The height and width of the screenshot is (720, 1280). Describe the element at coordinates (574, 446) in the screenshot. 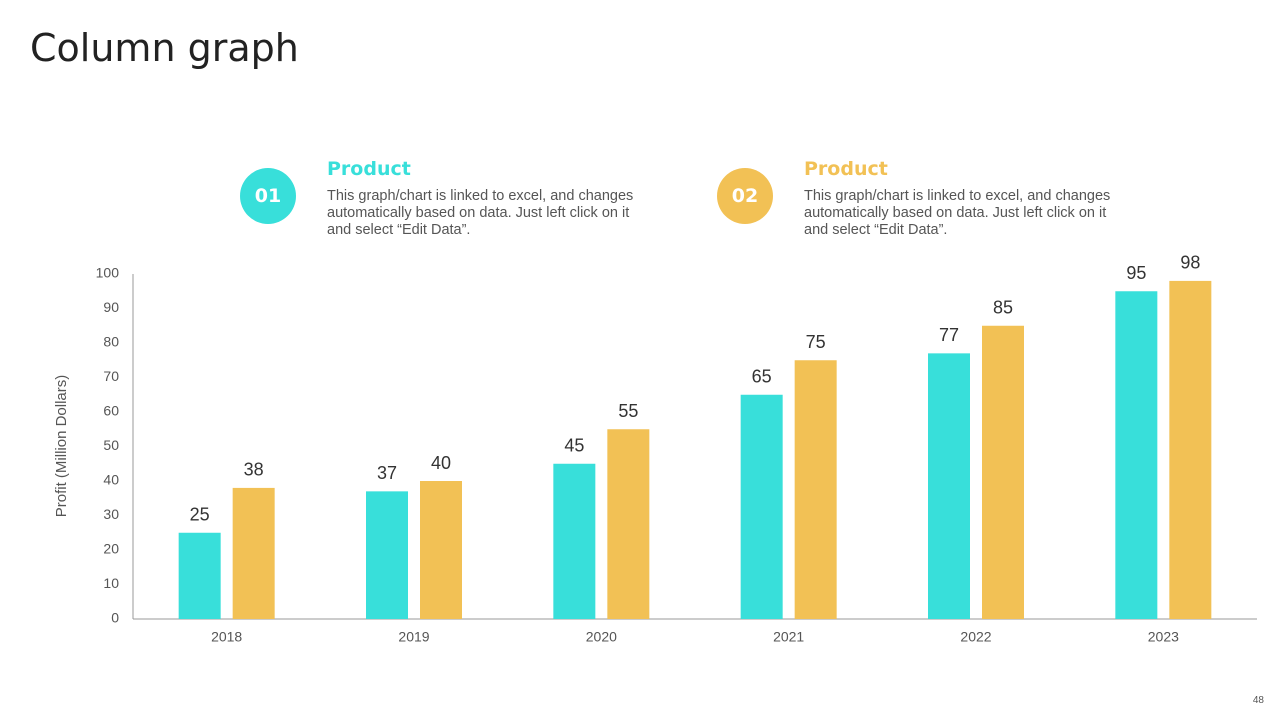

I see `data-label: 45` at that location.